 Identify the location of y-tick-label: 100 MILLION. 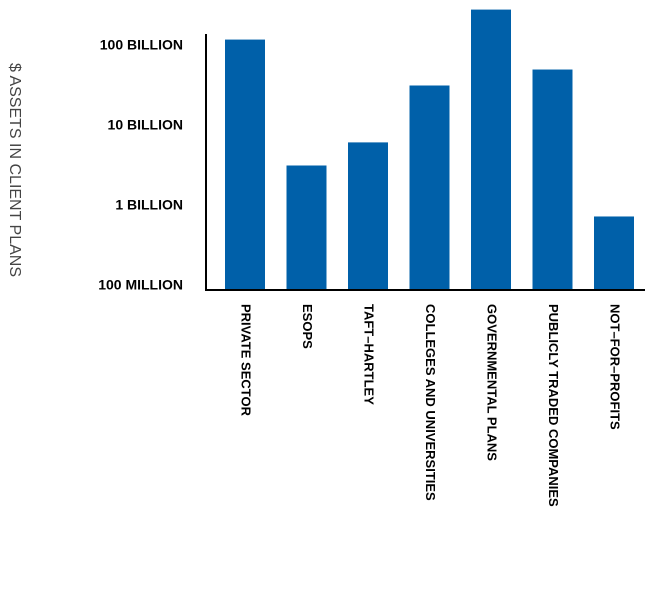
(140, 285).